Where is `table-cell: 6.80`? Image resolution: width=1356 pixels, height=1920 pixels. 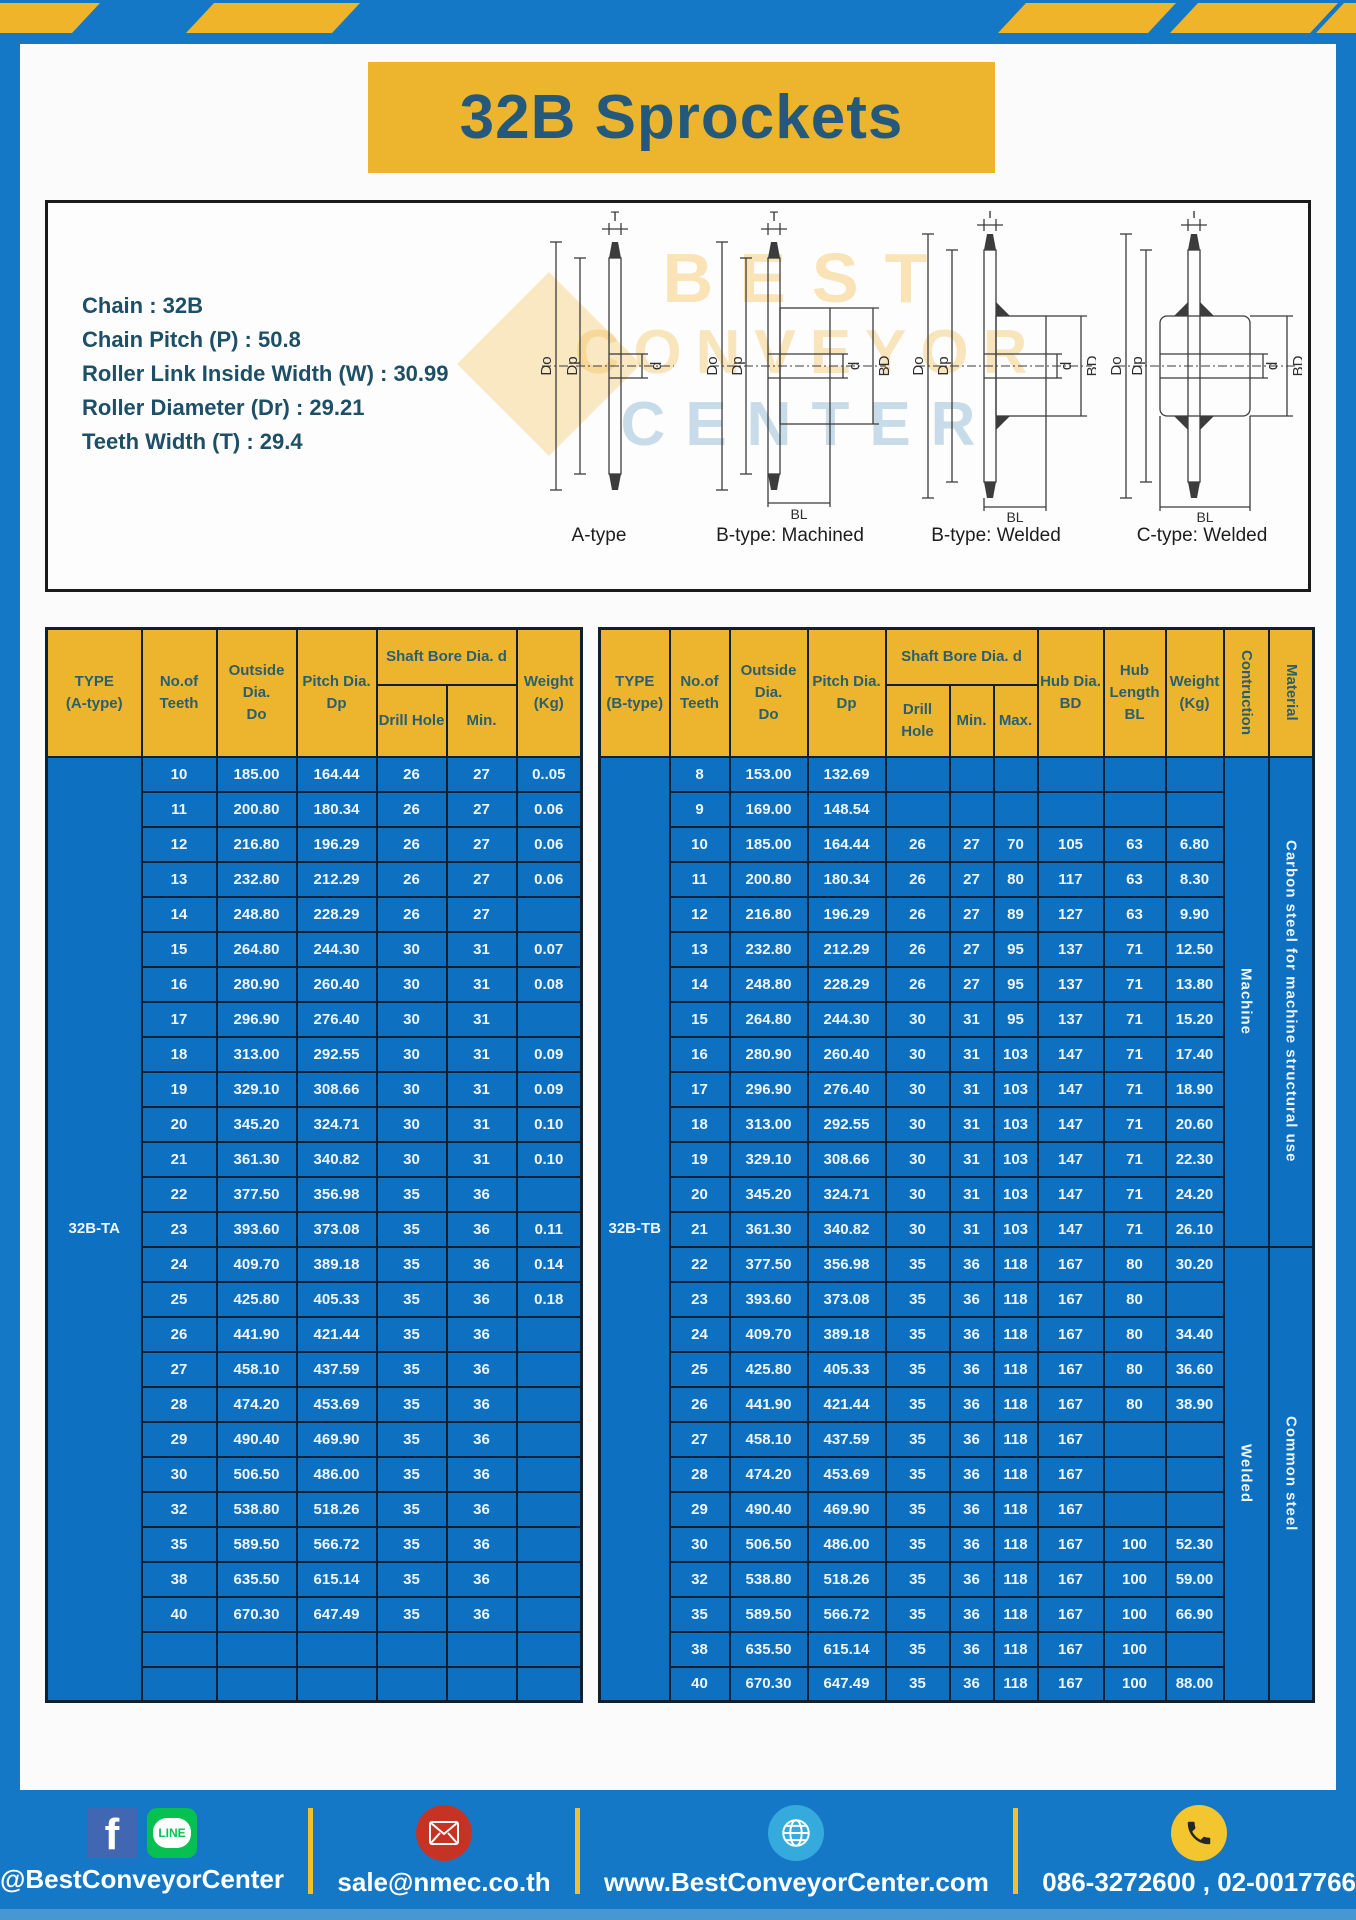
table-cell: 6.80 is located at coordinates (1194, 844).